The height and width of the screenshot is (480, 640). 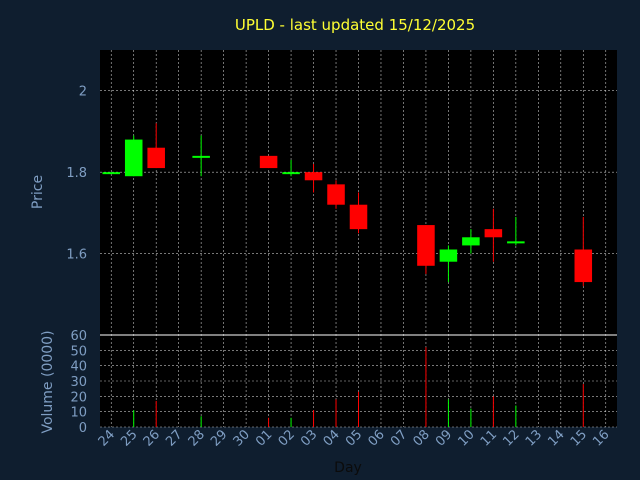 What do you see at coordinates (358, 387) in the screenshot?
I see `volume-bars` at bounding box center [358, 387].